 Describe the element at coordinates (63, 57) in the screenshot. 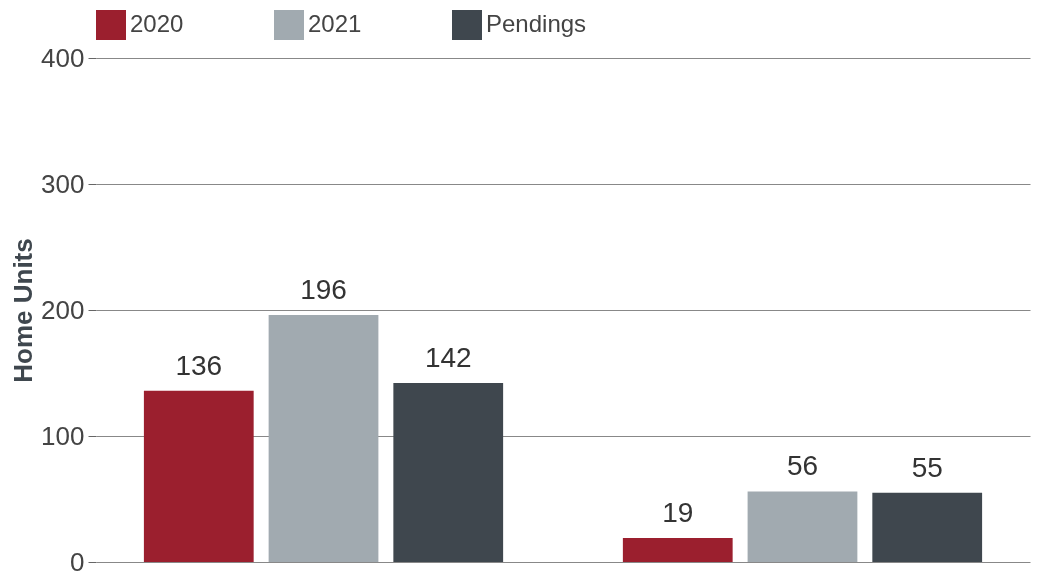

I see `y-tick-label: 400` at that location.